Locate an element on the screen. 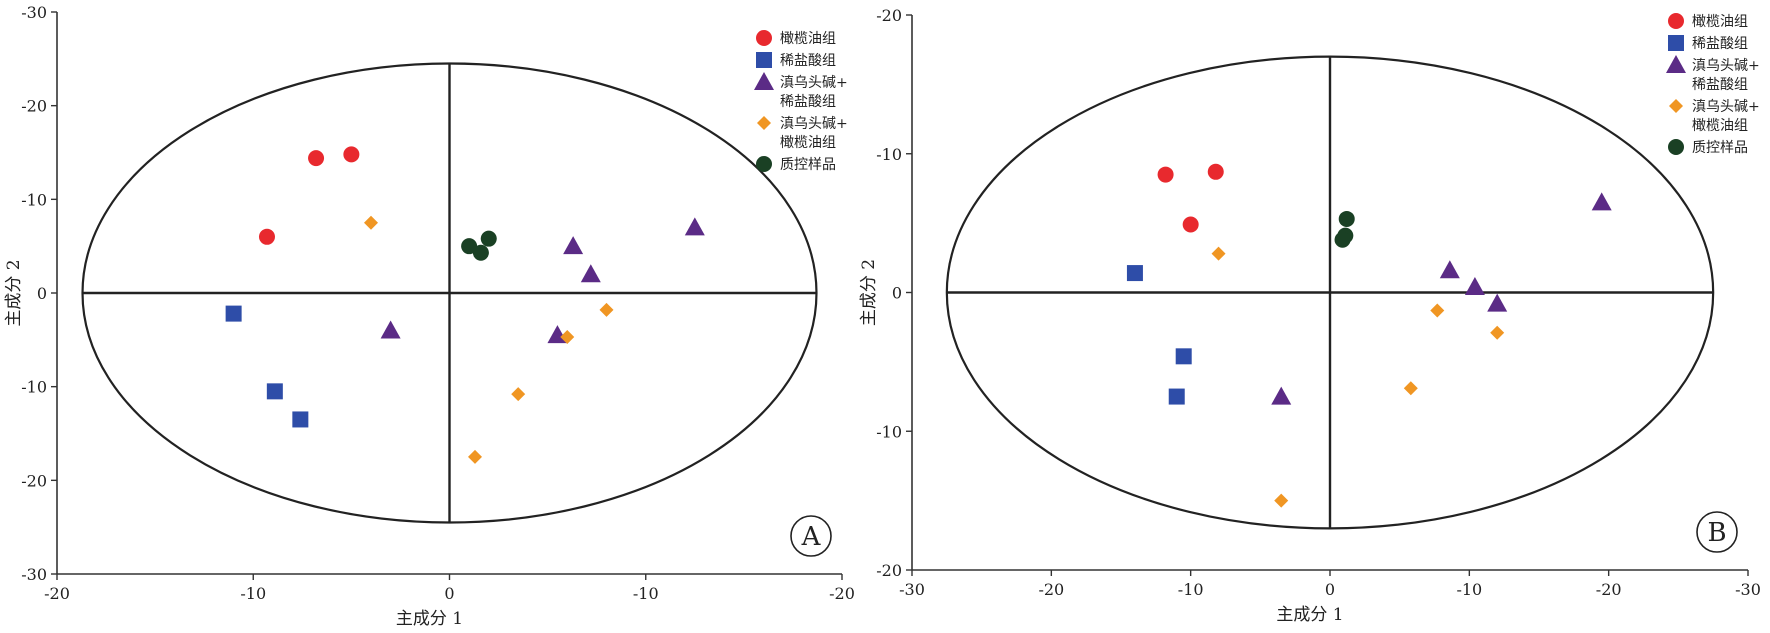 This screenshot has height=633, width=1770. panel-label: B is located at coordinates (1716, 533).